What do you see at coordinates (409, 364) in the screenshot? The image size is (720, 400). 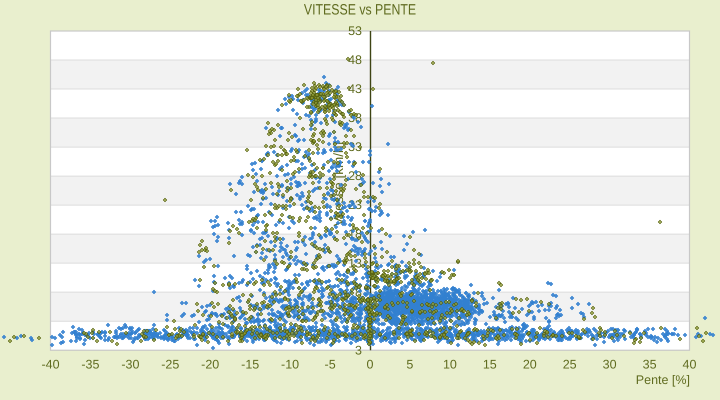 I see `svg-text: 5` at bounding box center [409, 364].